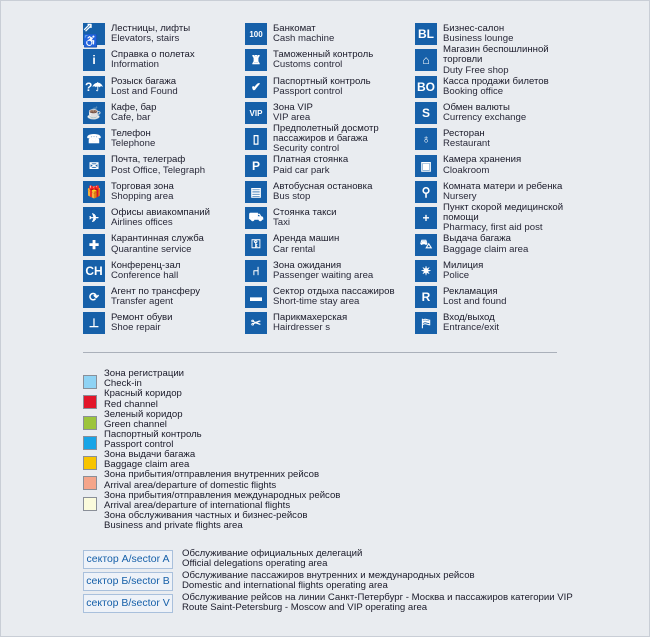  What do you see at coordinates (146, 265) in the screenshot?
I see `label-ru: Конференц-зал` at bounding box center [146, 265].